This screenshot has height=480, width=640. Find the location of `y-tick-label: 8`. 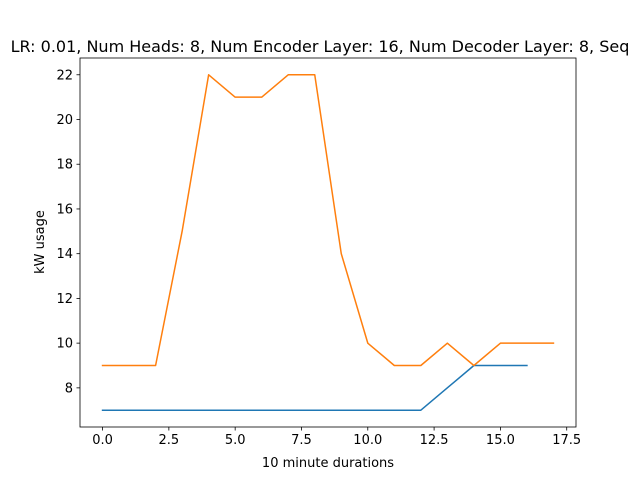

y-tick-label: 8 is located at coordinates (69, 388).